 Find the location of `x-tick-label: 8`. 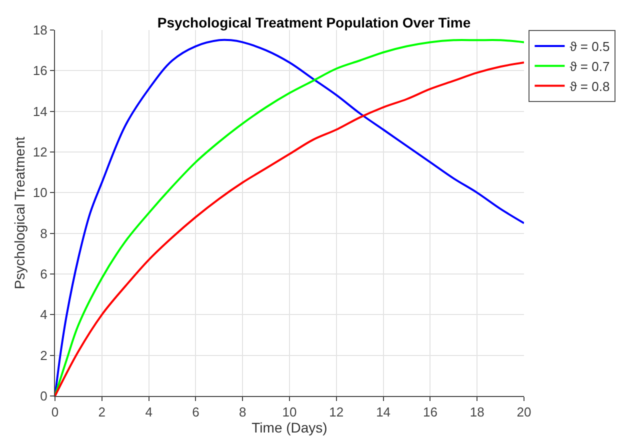

x-tick-label: 8 is located at coordinates (242, 412).